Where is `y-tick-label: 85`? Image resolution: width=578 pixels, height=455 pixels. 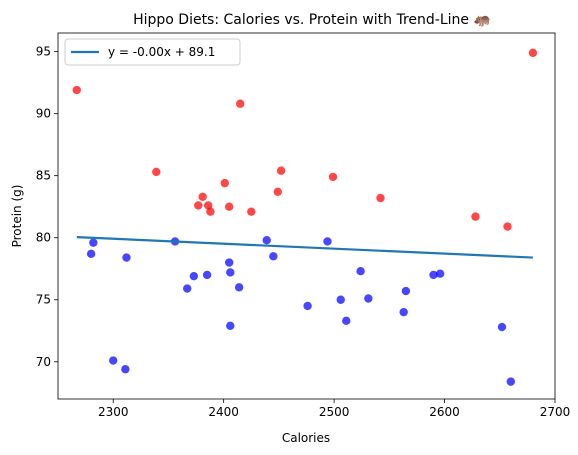 y-tick-label: 85 is located at coordinates (43, 176).